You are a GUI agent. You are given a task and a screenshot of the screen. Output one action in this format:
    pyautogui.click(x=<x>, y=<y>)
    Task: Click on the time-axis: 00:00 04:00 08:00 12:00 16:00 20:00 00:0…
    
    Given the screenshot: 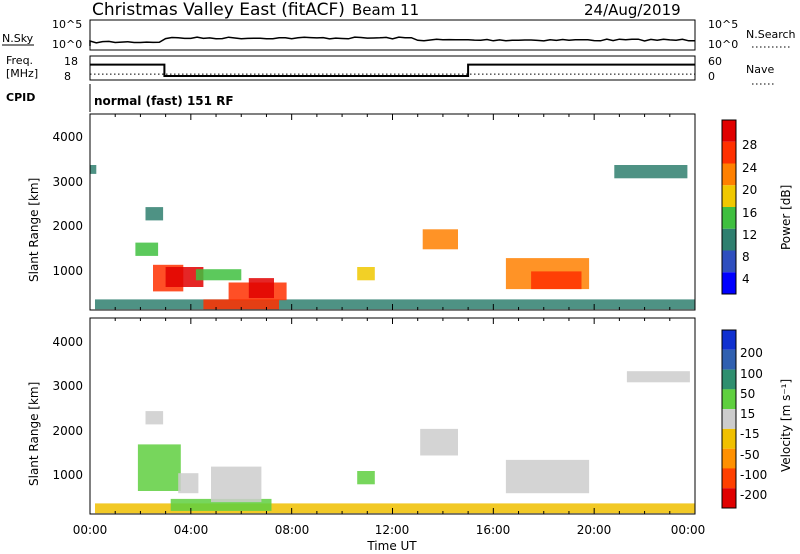 What is the action you would take?
    pyautogui.click(x=389, y=538)
    